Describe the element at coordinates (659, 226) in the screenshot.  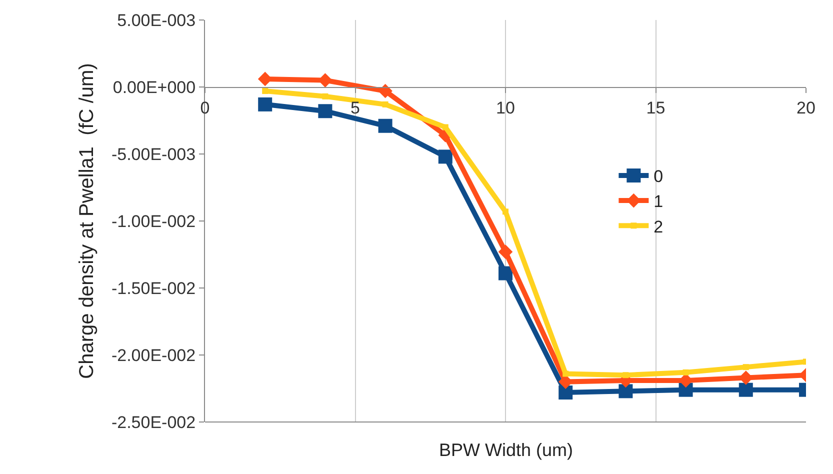
I see `legend-label: 2` at that location.